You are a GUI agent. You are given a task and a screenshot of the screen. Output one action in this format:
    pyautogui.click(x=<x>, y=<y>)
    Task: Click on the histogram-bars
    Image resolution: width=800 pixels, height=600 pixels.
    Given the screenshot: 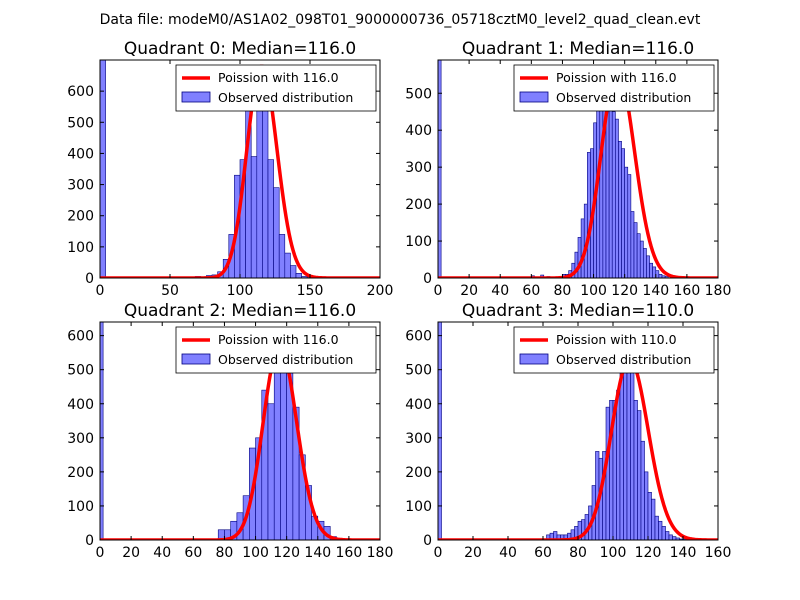 What is the action you would take?
    pyautogui.click(x=553, y=169)
    